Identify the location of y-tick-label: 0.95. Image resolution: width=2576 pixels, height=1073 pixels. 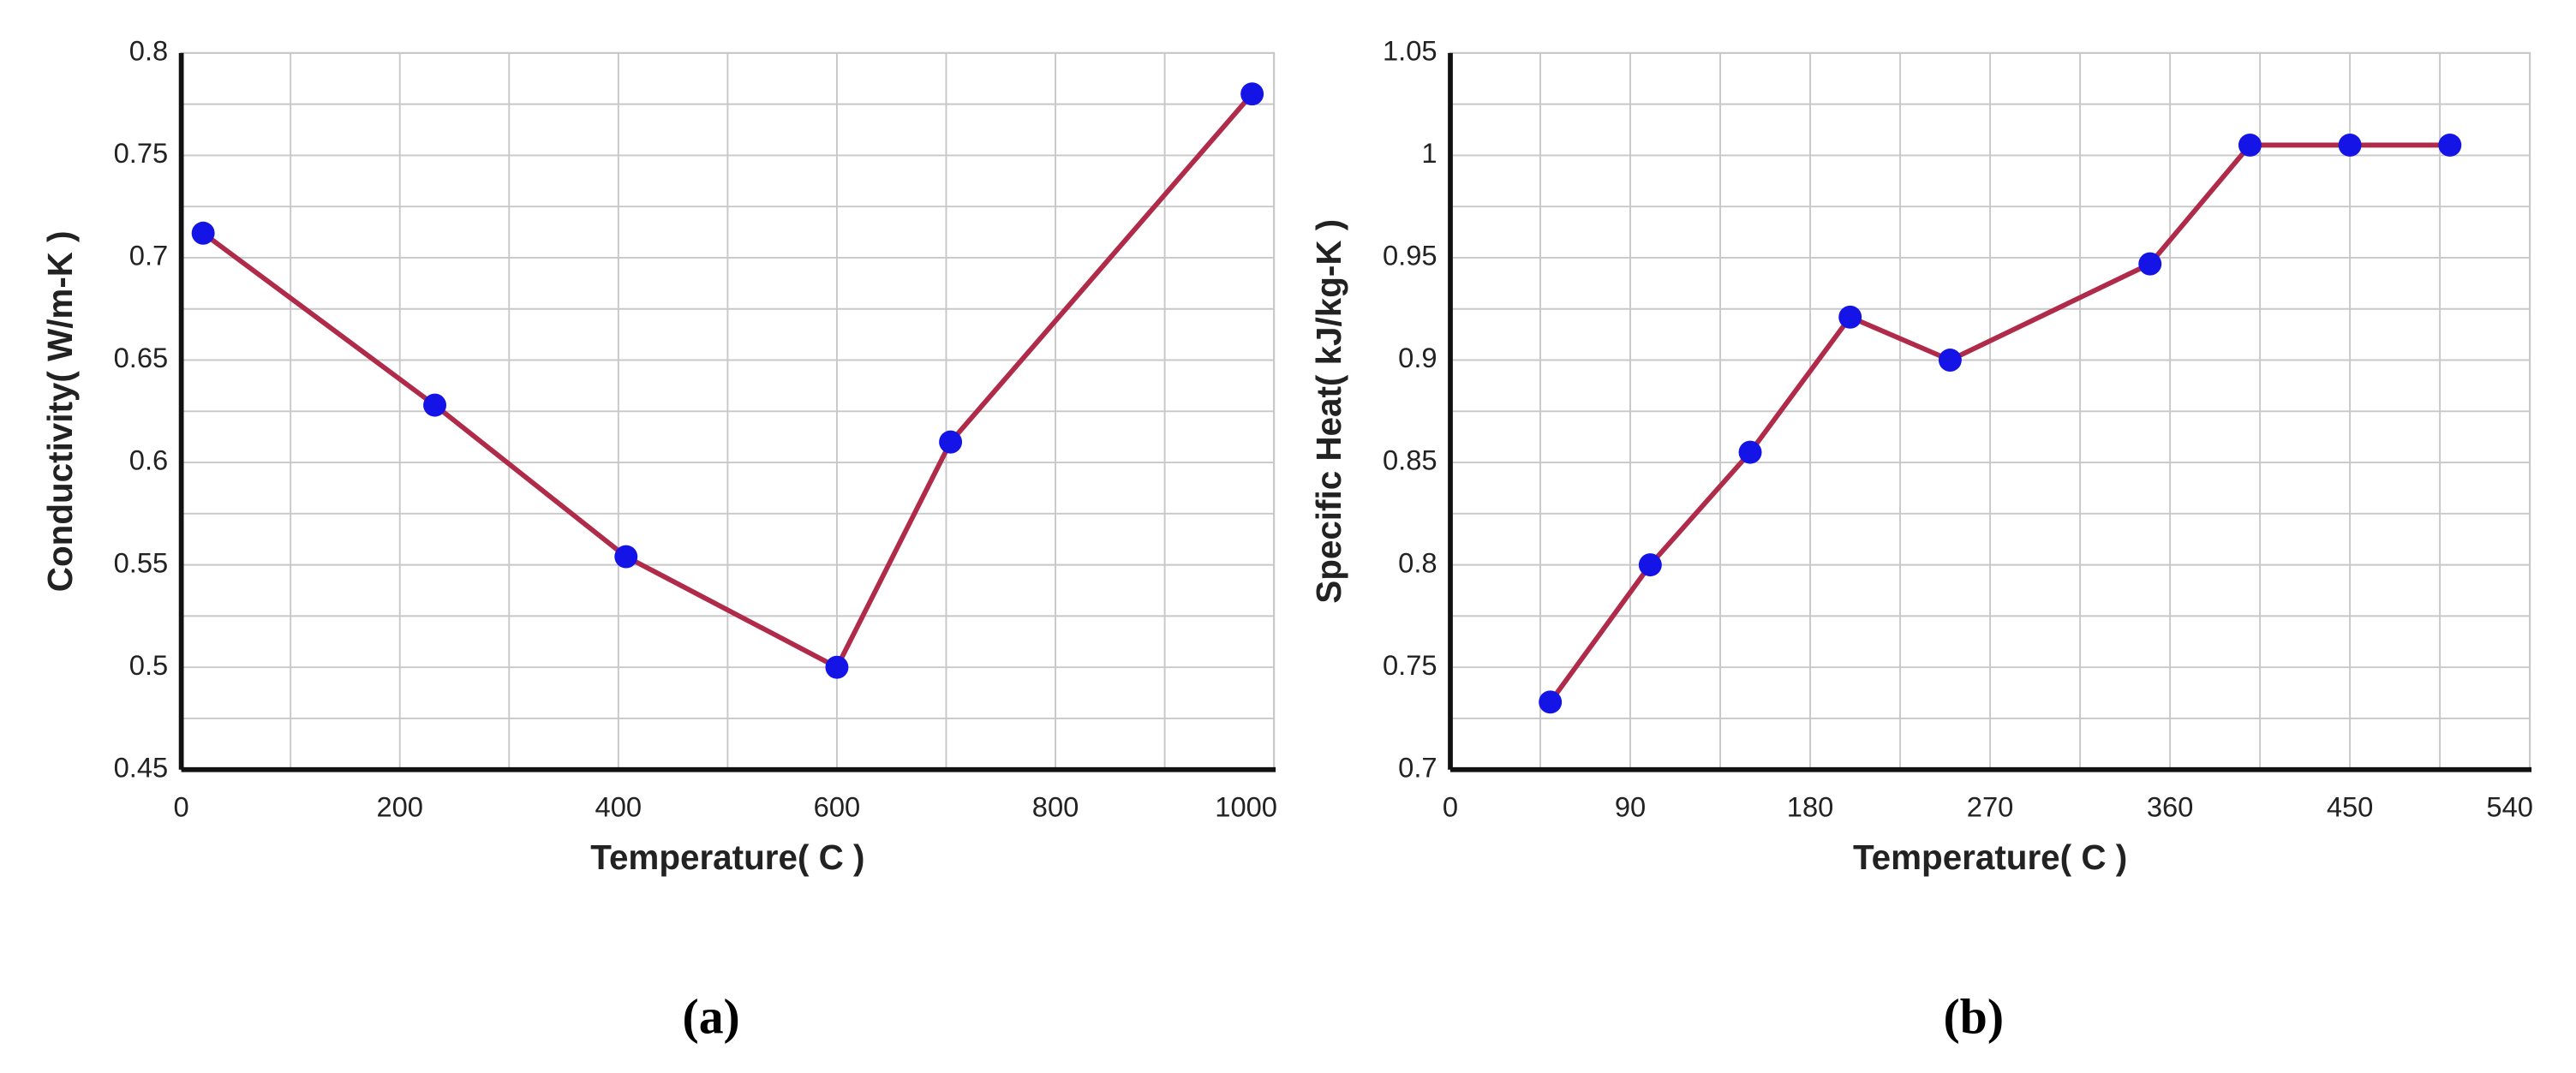
(1410, 255).